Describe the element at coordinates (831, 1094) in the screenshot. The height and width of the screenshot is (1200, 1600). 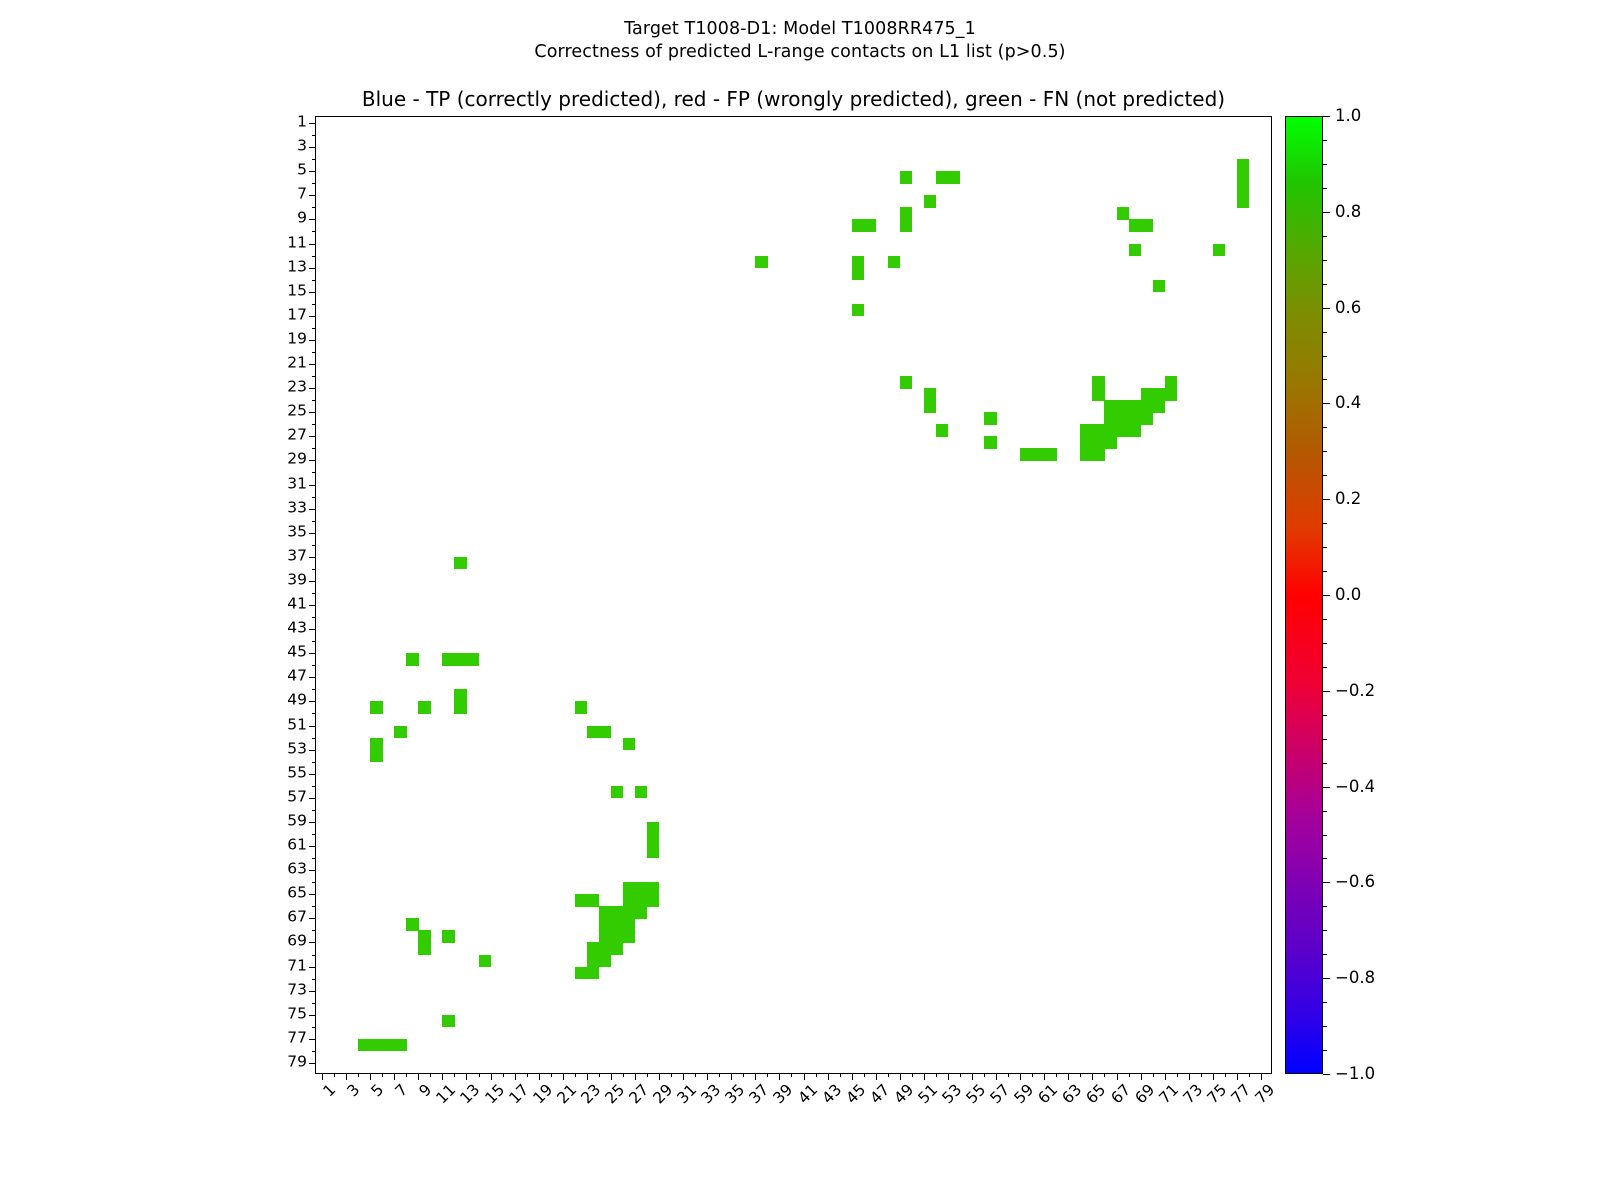
I see `x-axis-tick-label: 43` at that location.